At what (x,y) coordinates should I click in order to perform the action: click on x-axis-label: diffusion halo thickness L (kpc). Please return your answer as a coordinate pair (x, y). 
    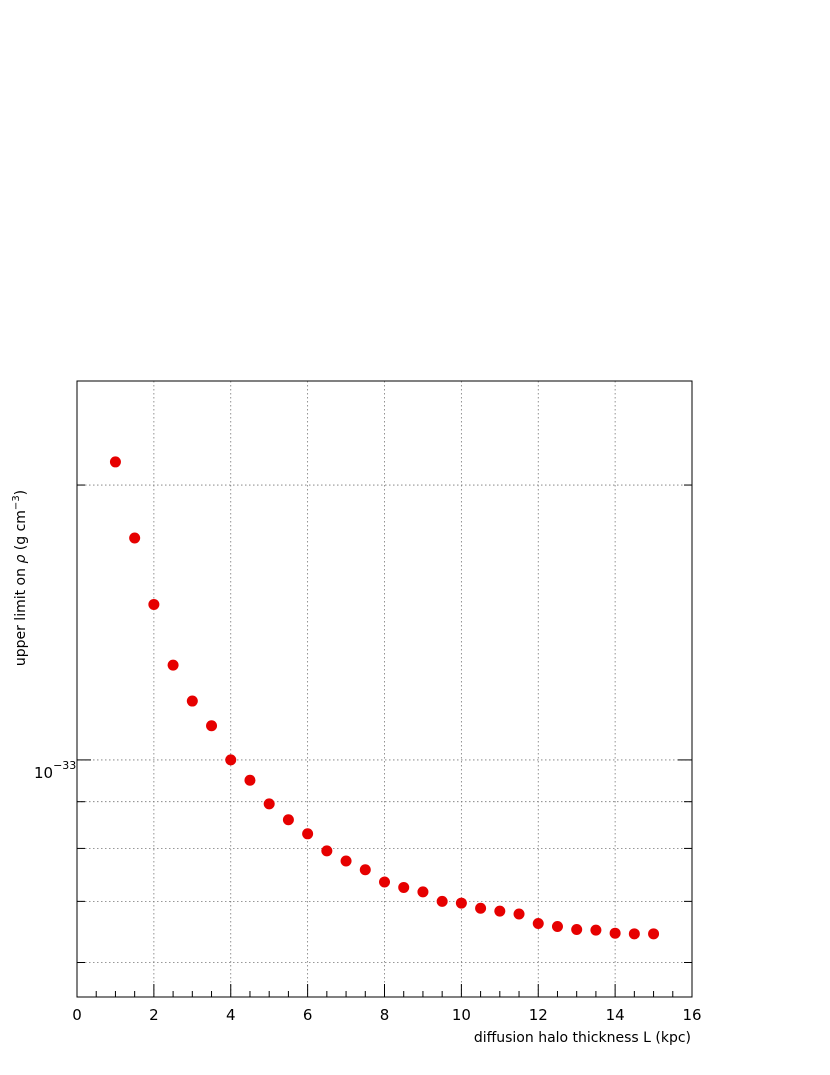
    Looking at the image, I should click on (582, 1038).